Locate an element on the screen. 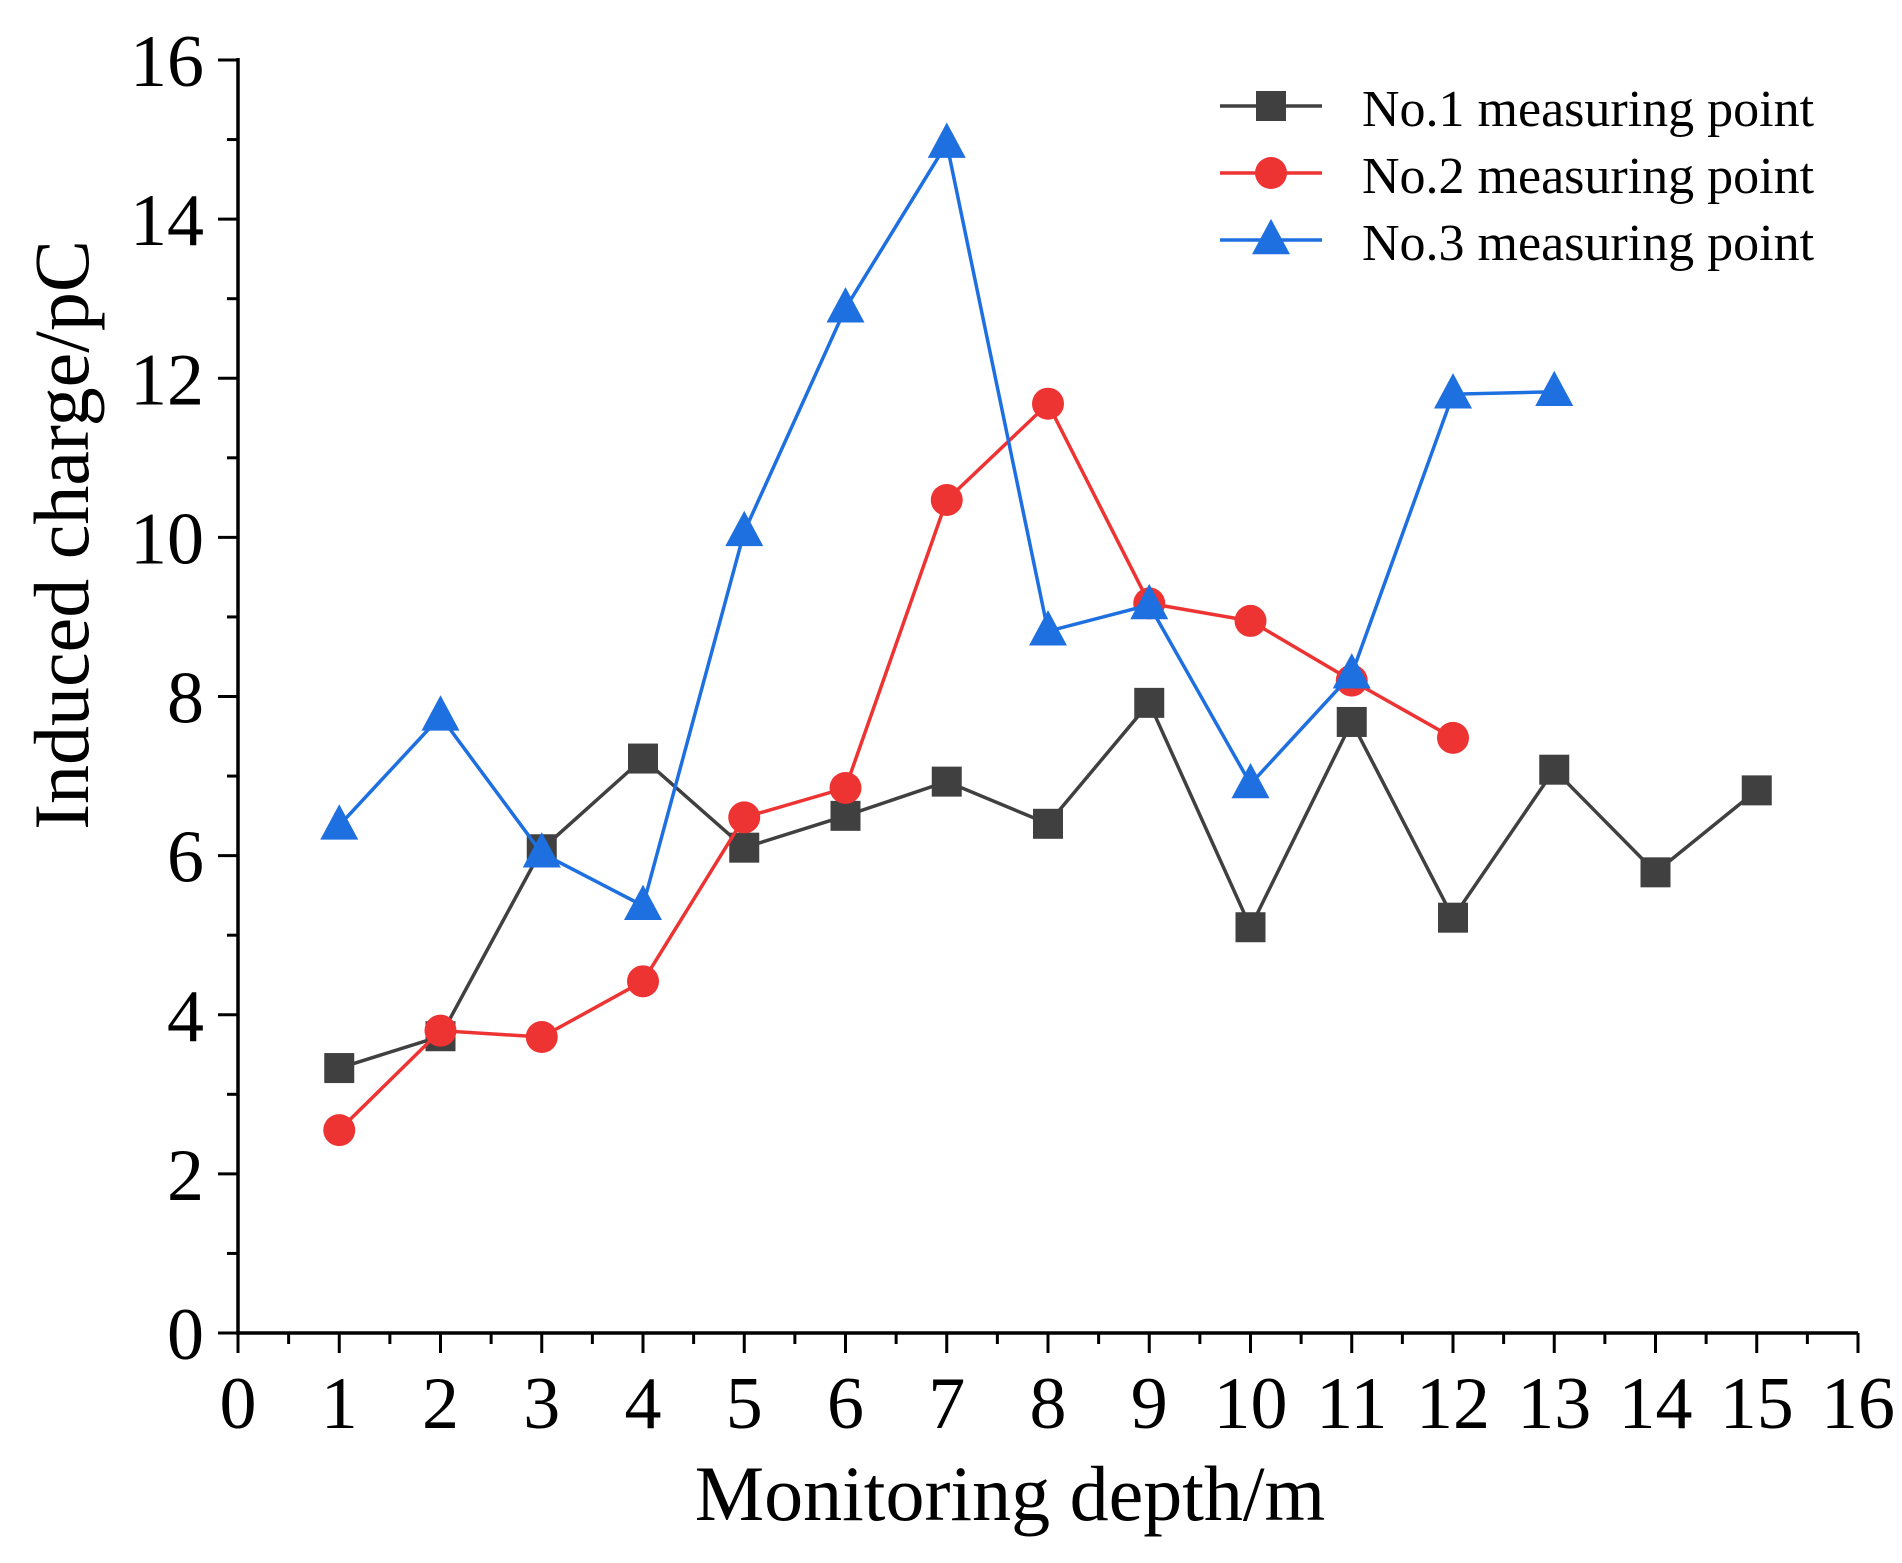 The image size is (1902, 1563). x-tick-label: 12 is located at coordinates (1453, 1404).